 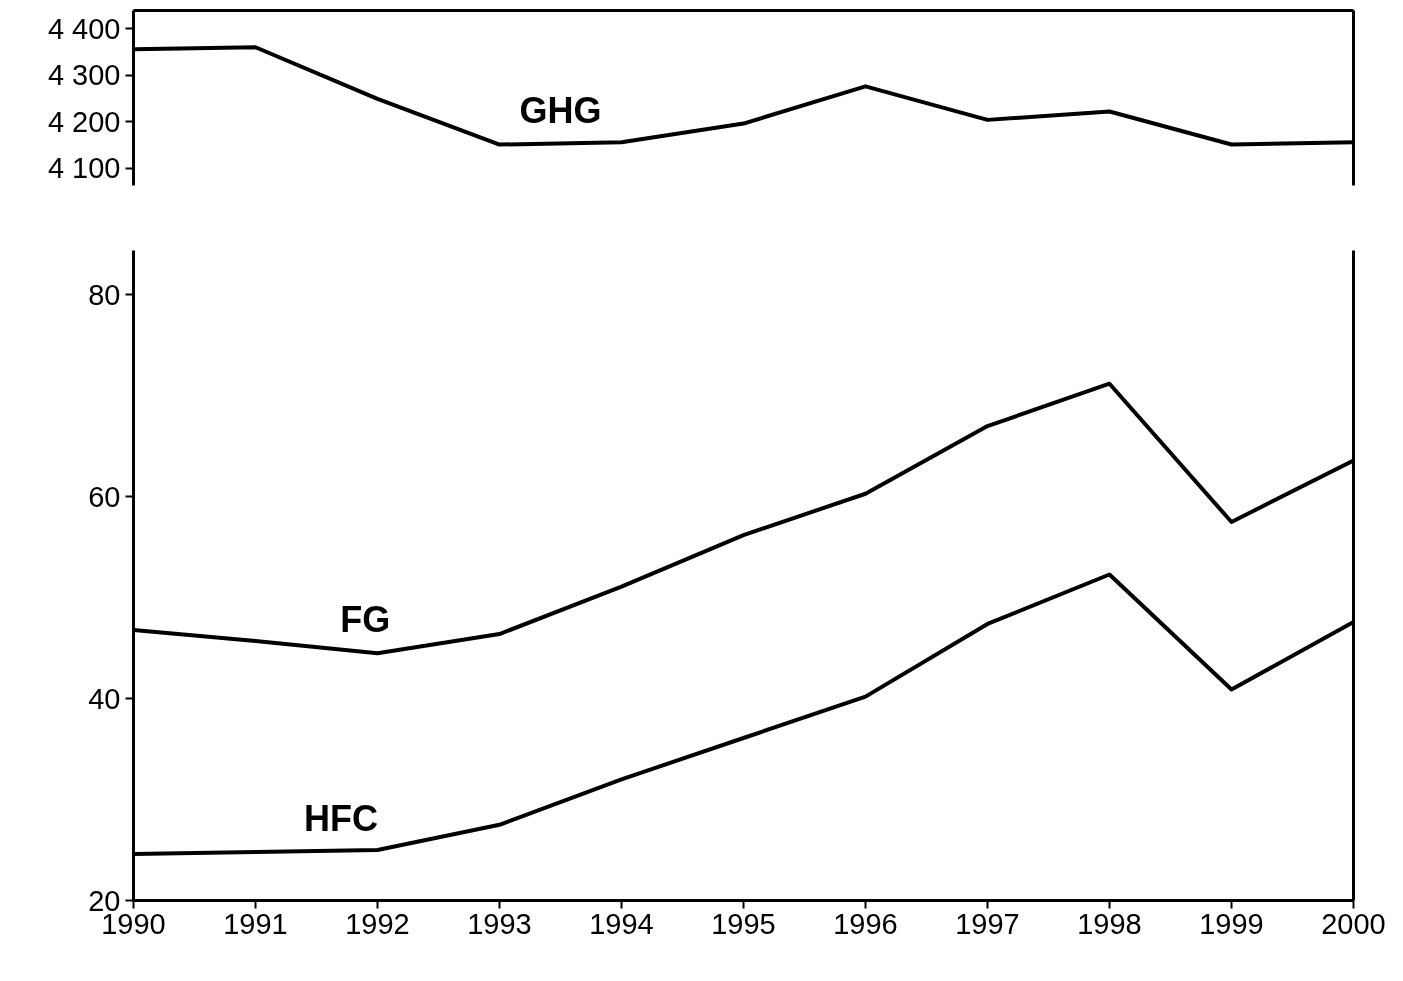 I want to click on x-tick-label: 1996, so click(x=865, y=923).